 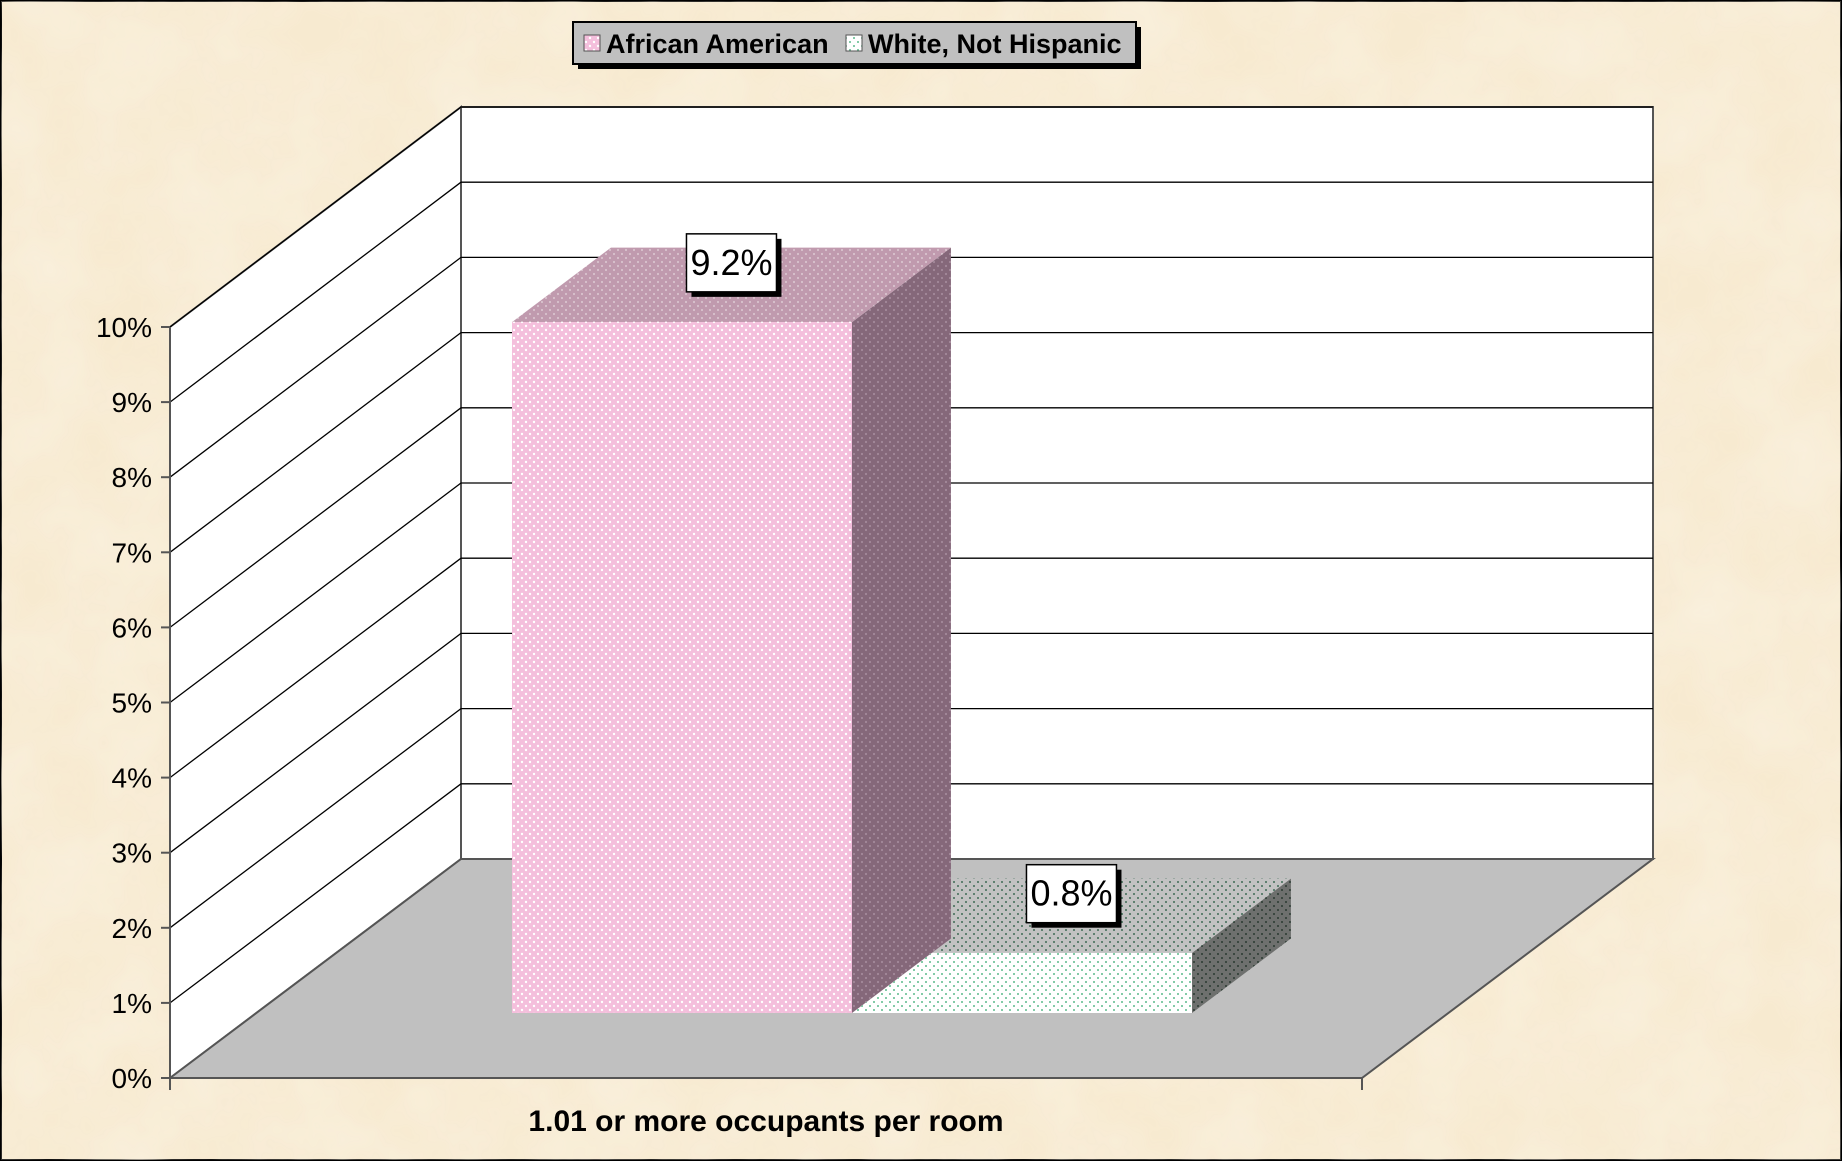 I want to click on bar-side-african-american, so click(x=901, y=630).